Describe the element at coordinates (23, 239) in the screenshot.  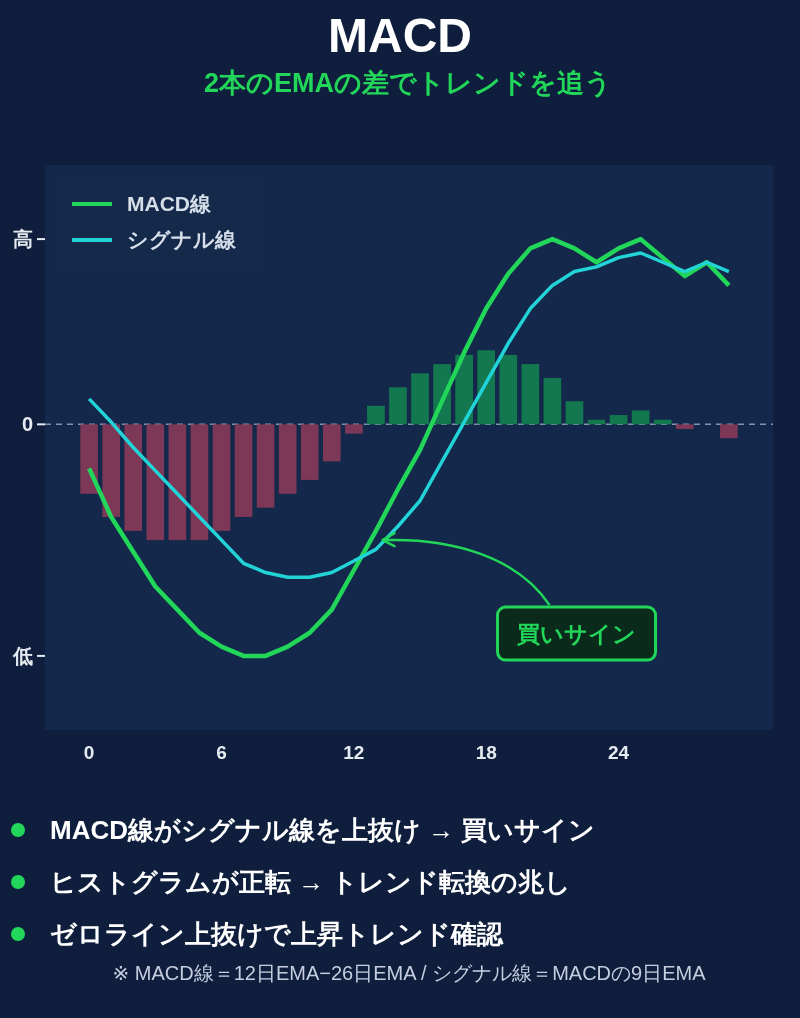
I see `text: 高` at that location.